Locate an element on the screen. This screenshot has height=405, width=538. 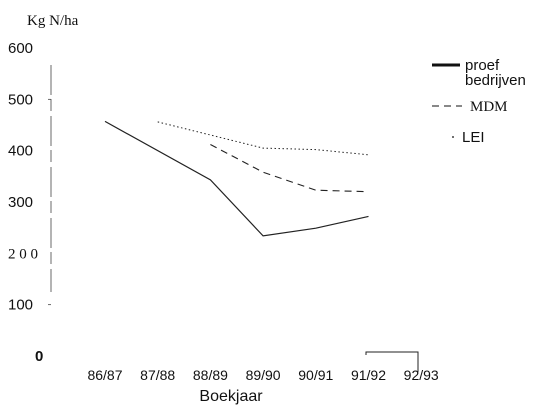
x-tick-label-3: 89/90 is located at coordinates (263, 375).